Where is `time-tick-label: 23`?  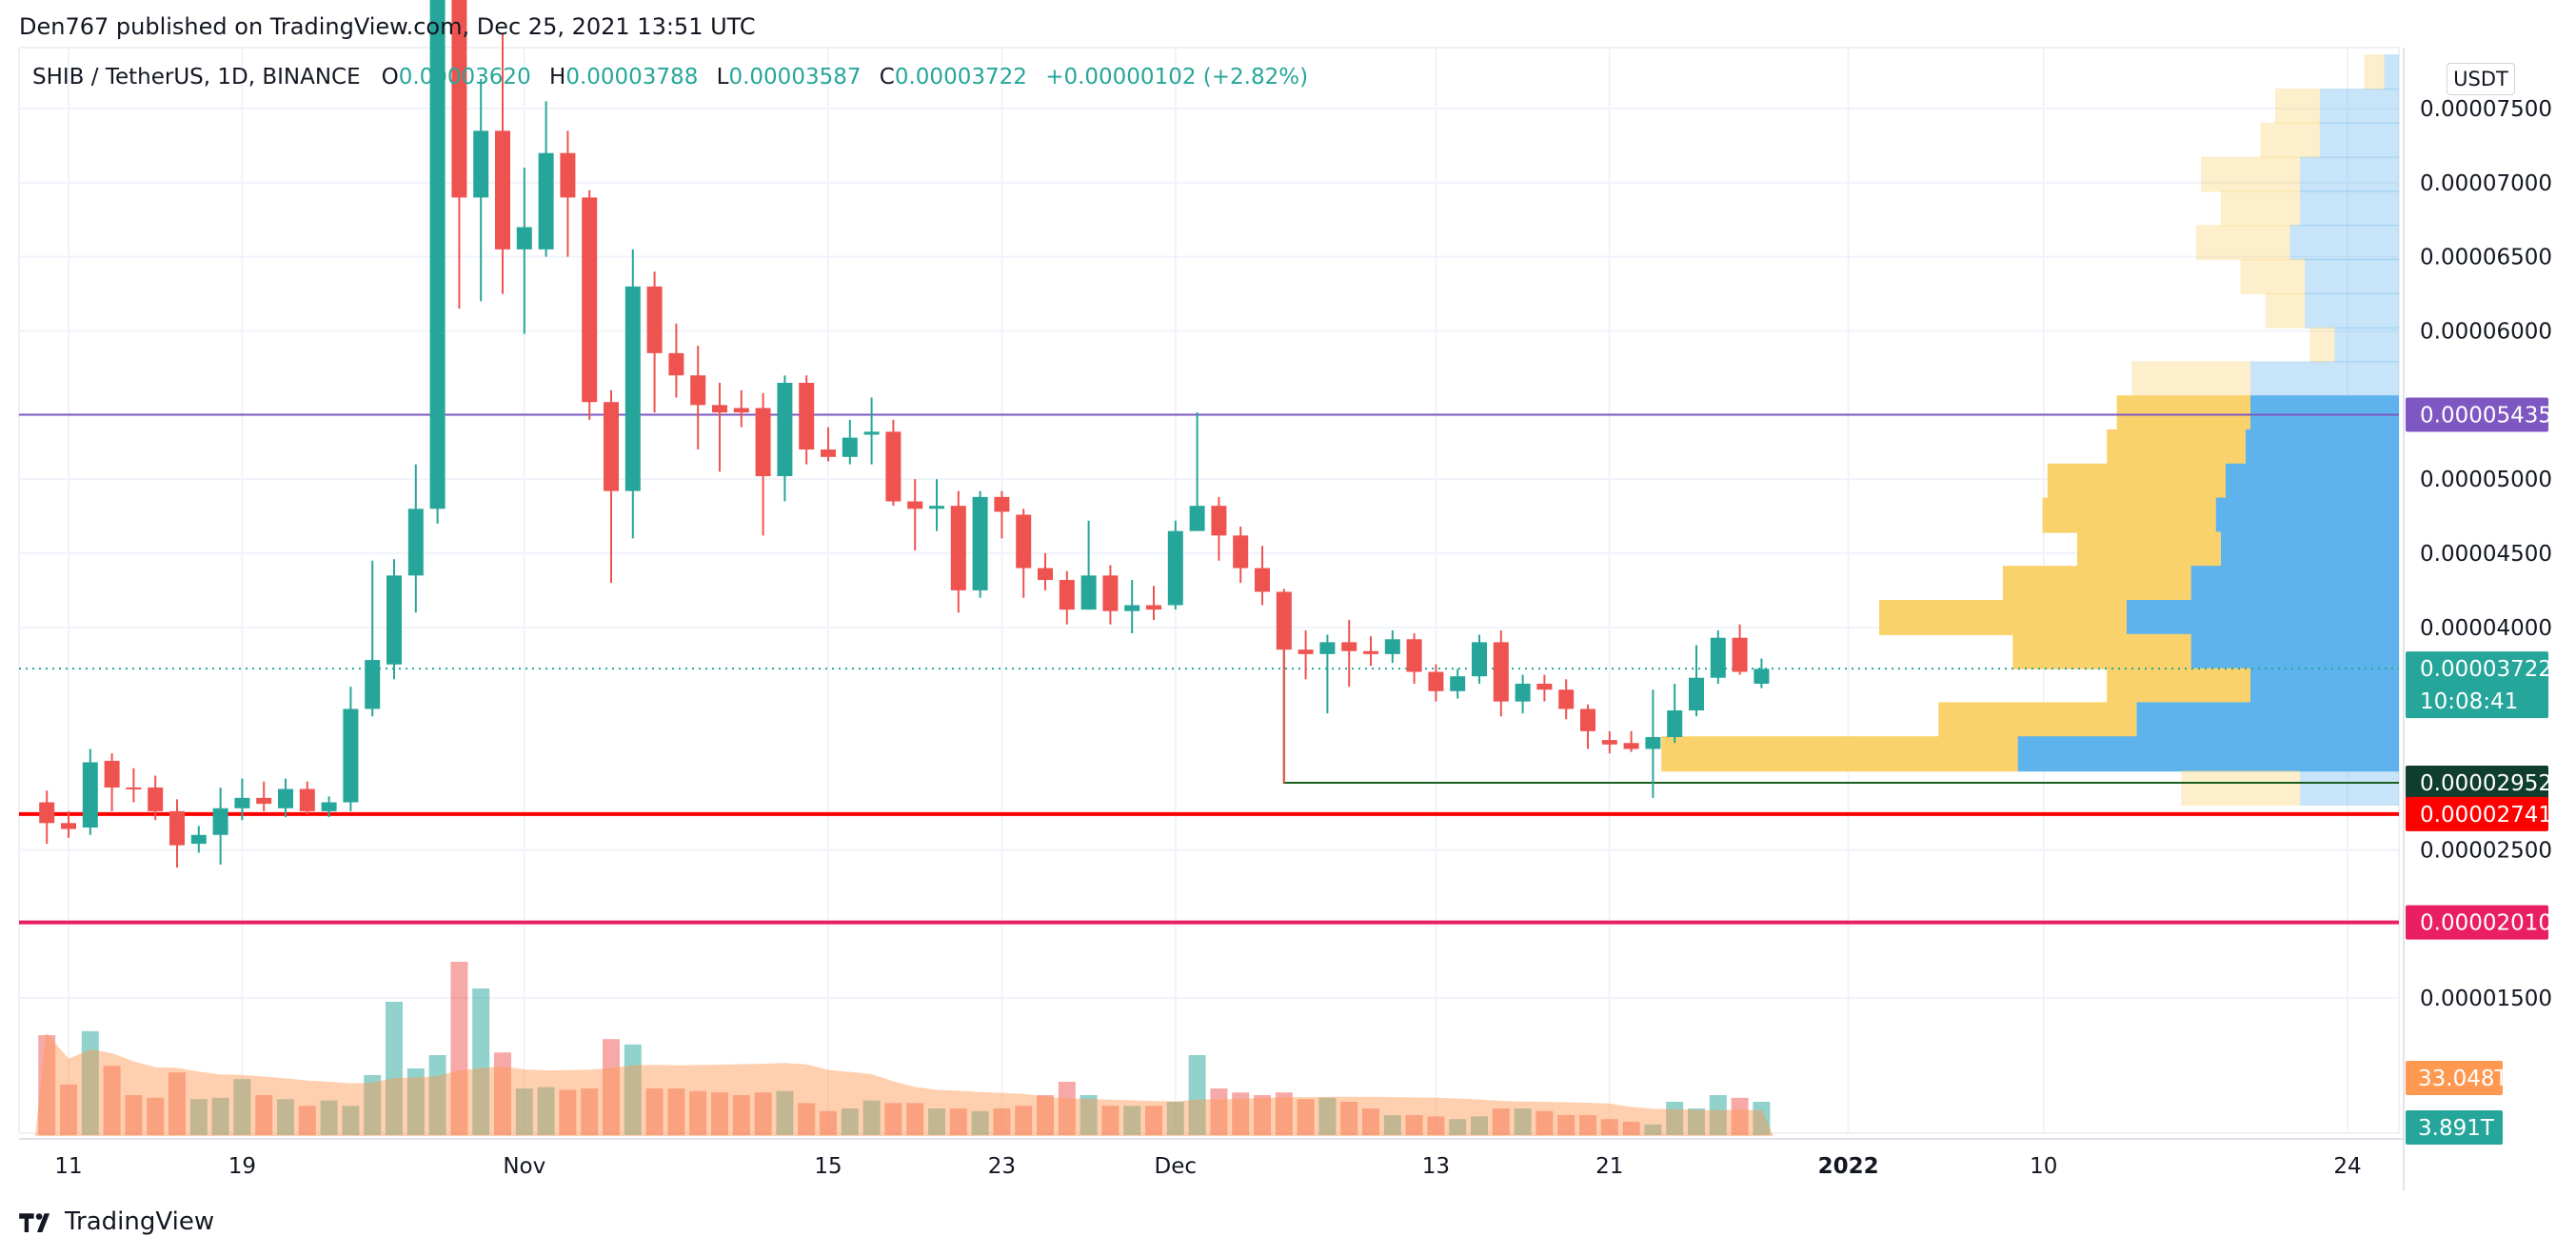 time-tick-label: 23 is located at coordinates (1002, 1166).